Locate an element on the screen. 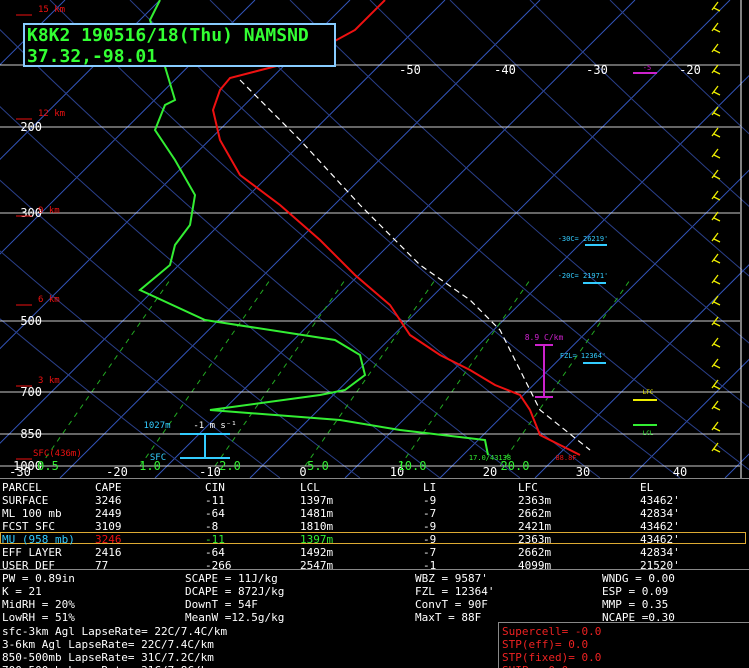 Image resolution: width=749 pixels, height=668 pixels. location: 37.32,-98.01 is located at coordinates (92, 56).